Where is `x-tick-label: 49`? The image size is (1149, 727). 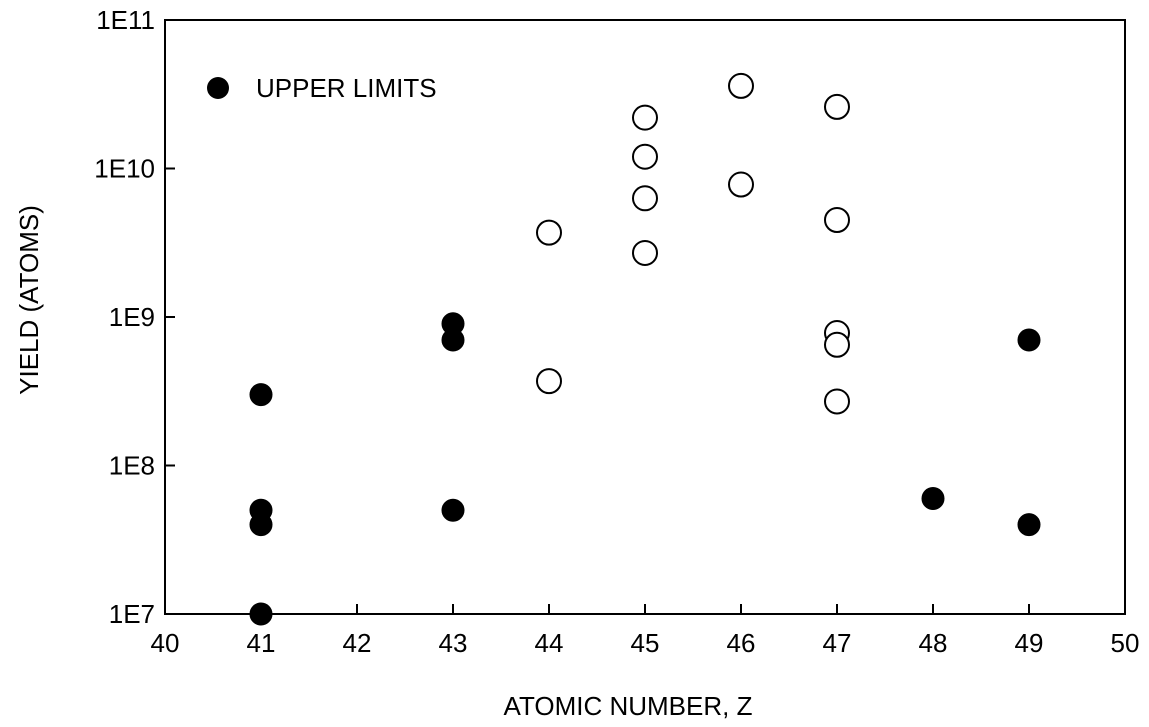
x-tick-label: 49 is located at coordinates (1029, 643).